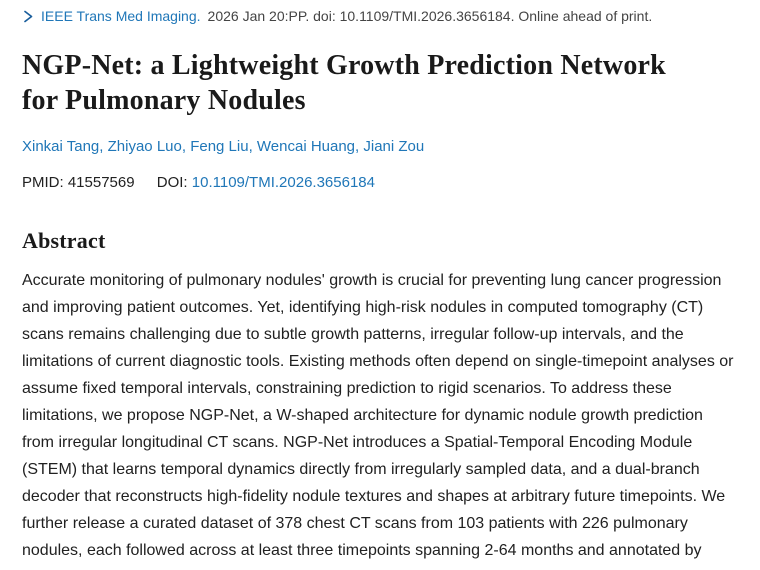  Describe the element at coordinates (121, 16) in the screenshot. I see `journal-link: IEEE Trans Med Imaging.` at that location.